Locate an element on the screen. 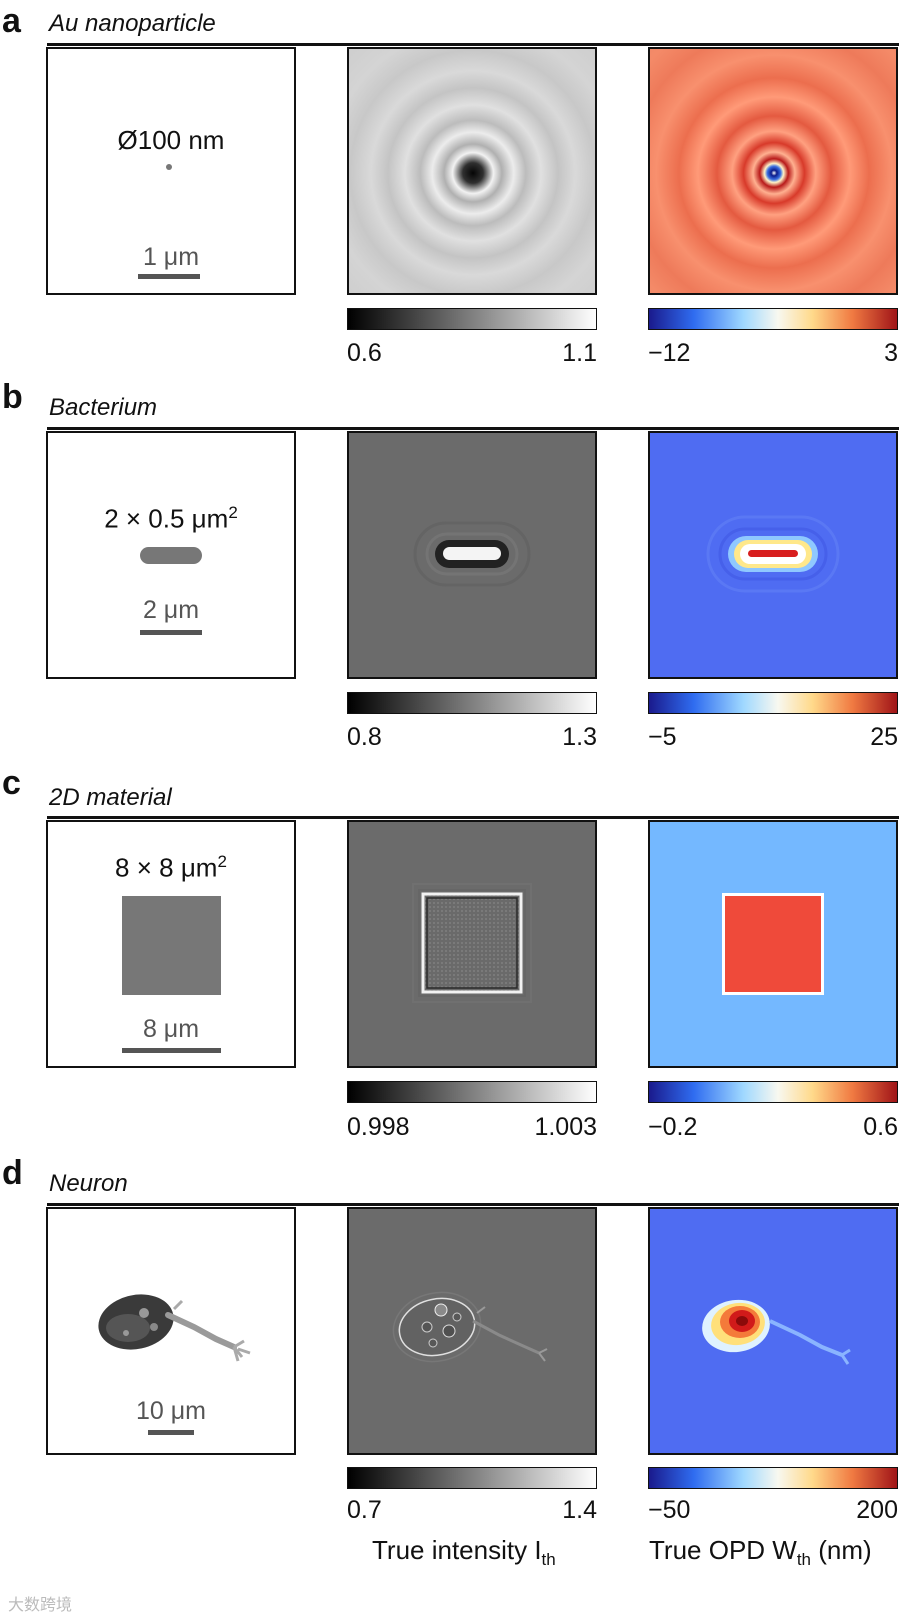  dimension-text: 2 × 0.5 μm is located at coordinates (166, 518).